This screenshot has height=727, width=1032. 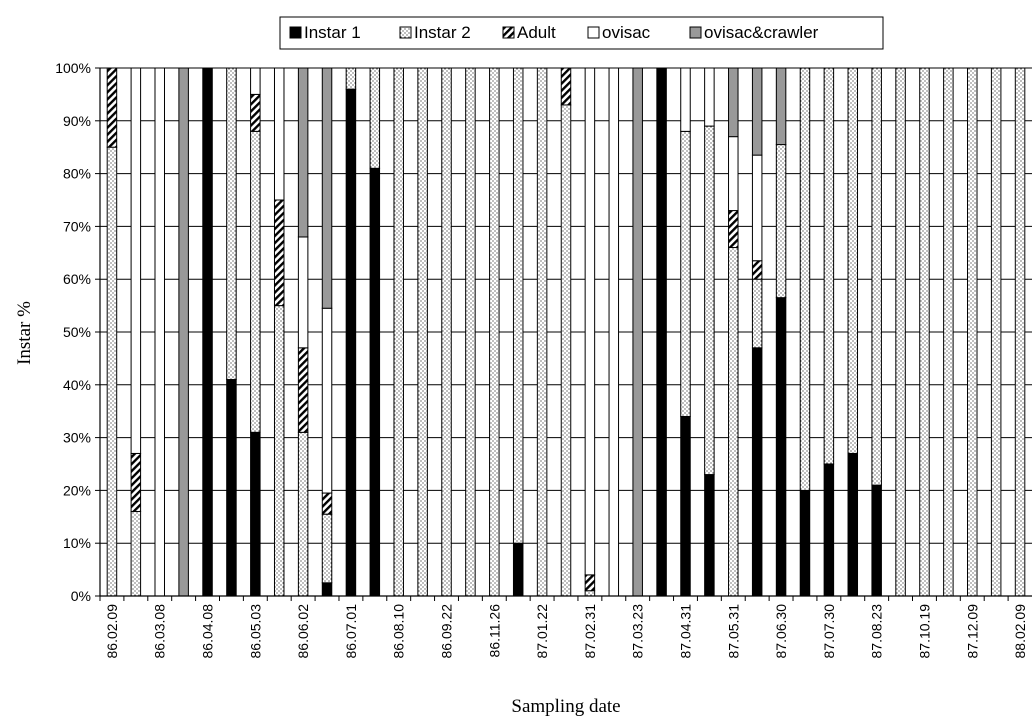 What do you see at coordinates (1020, 631) in the screenshot?
I see `x-tick-label: 88.02.09` at bounding box center [1020, 631].